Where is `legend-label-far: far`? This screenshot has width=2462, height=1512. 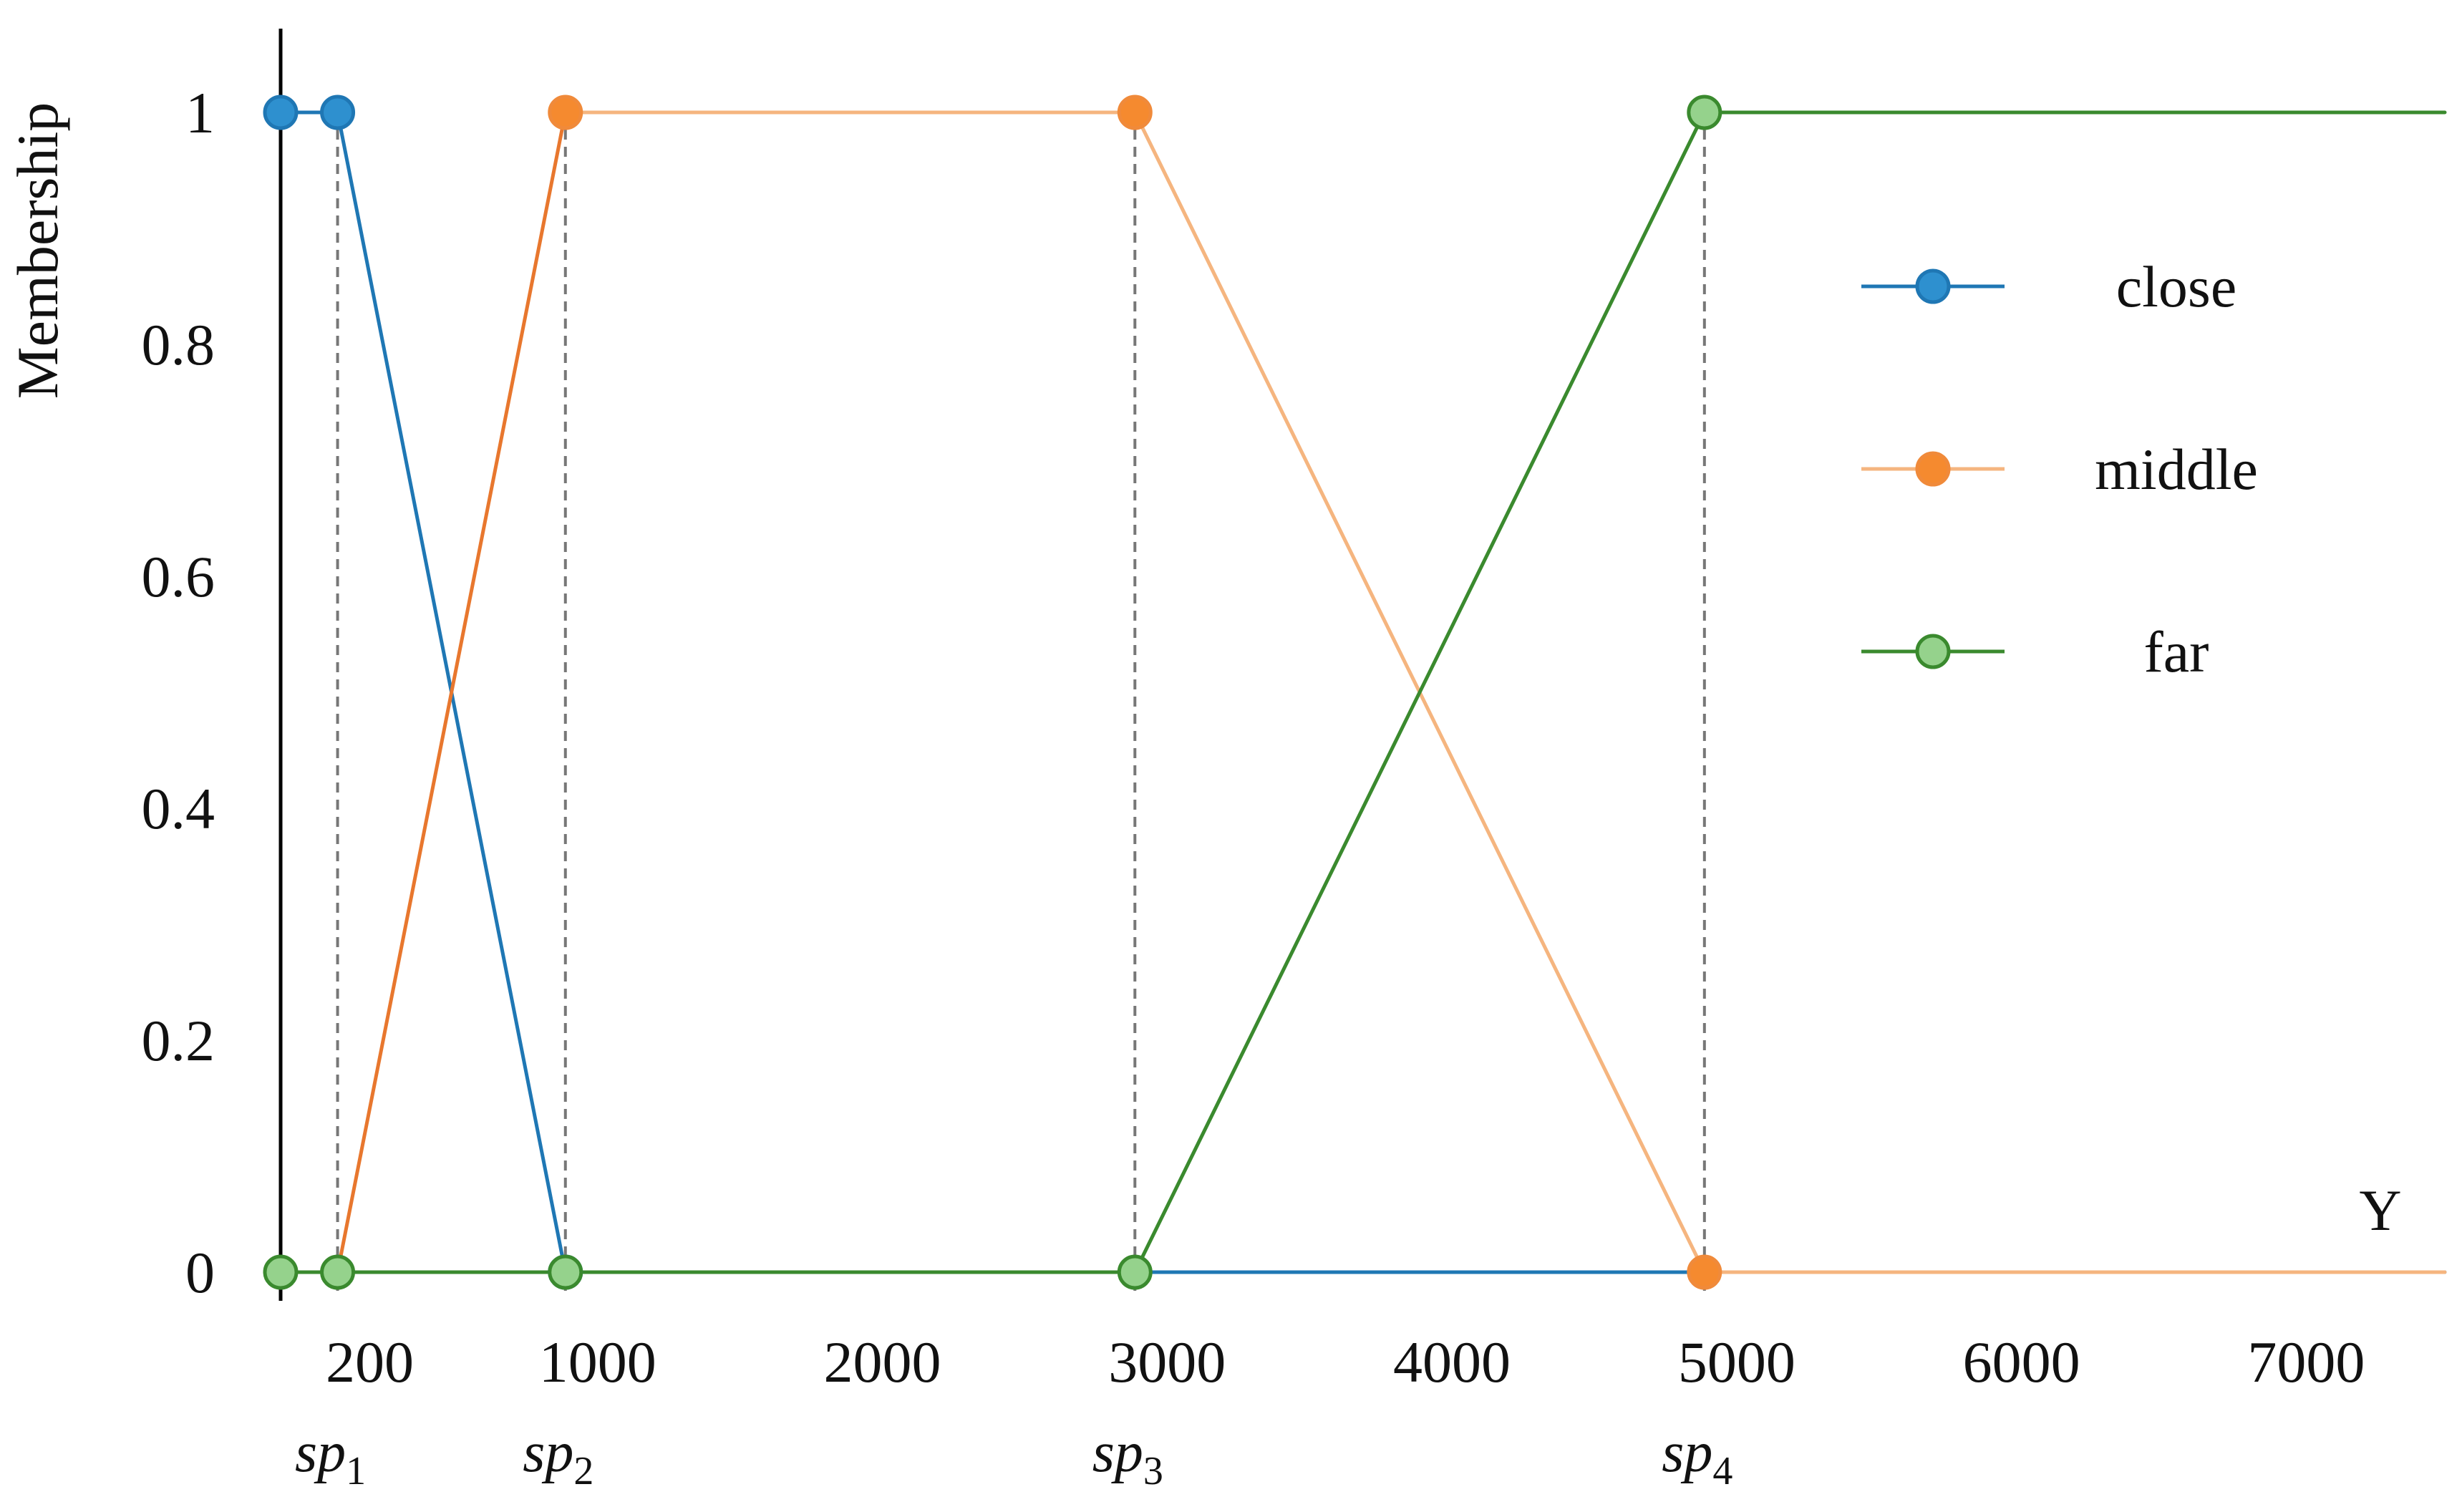 legend-label-far: far is located at coordinates (2176, 651).